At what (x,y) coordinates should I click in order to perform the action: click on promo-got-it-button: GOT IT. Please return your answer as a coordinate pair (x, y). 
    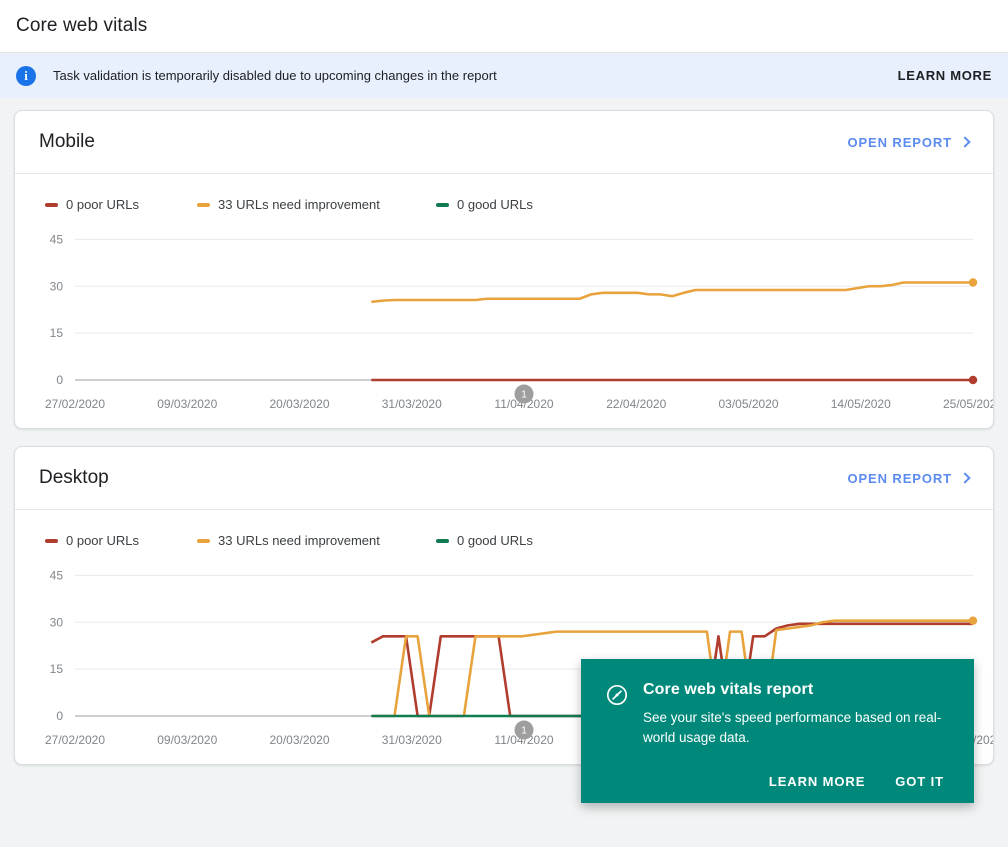
    Looking at the image, I should click on (919, 781).